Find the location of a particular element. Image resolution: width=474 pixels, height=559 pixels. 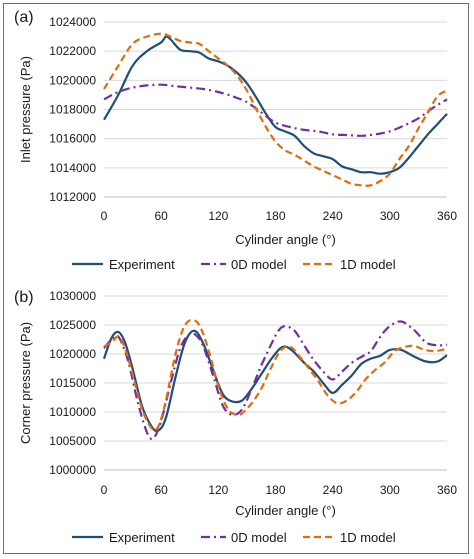

y-tick-label: 1025000 is located at coordinates (72, 325).